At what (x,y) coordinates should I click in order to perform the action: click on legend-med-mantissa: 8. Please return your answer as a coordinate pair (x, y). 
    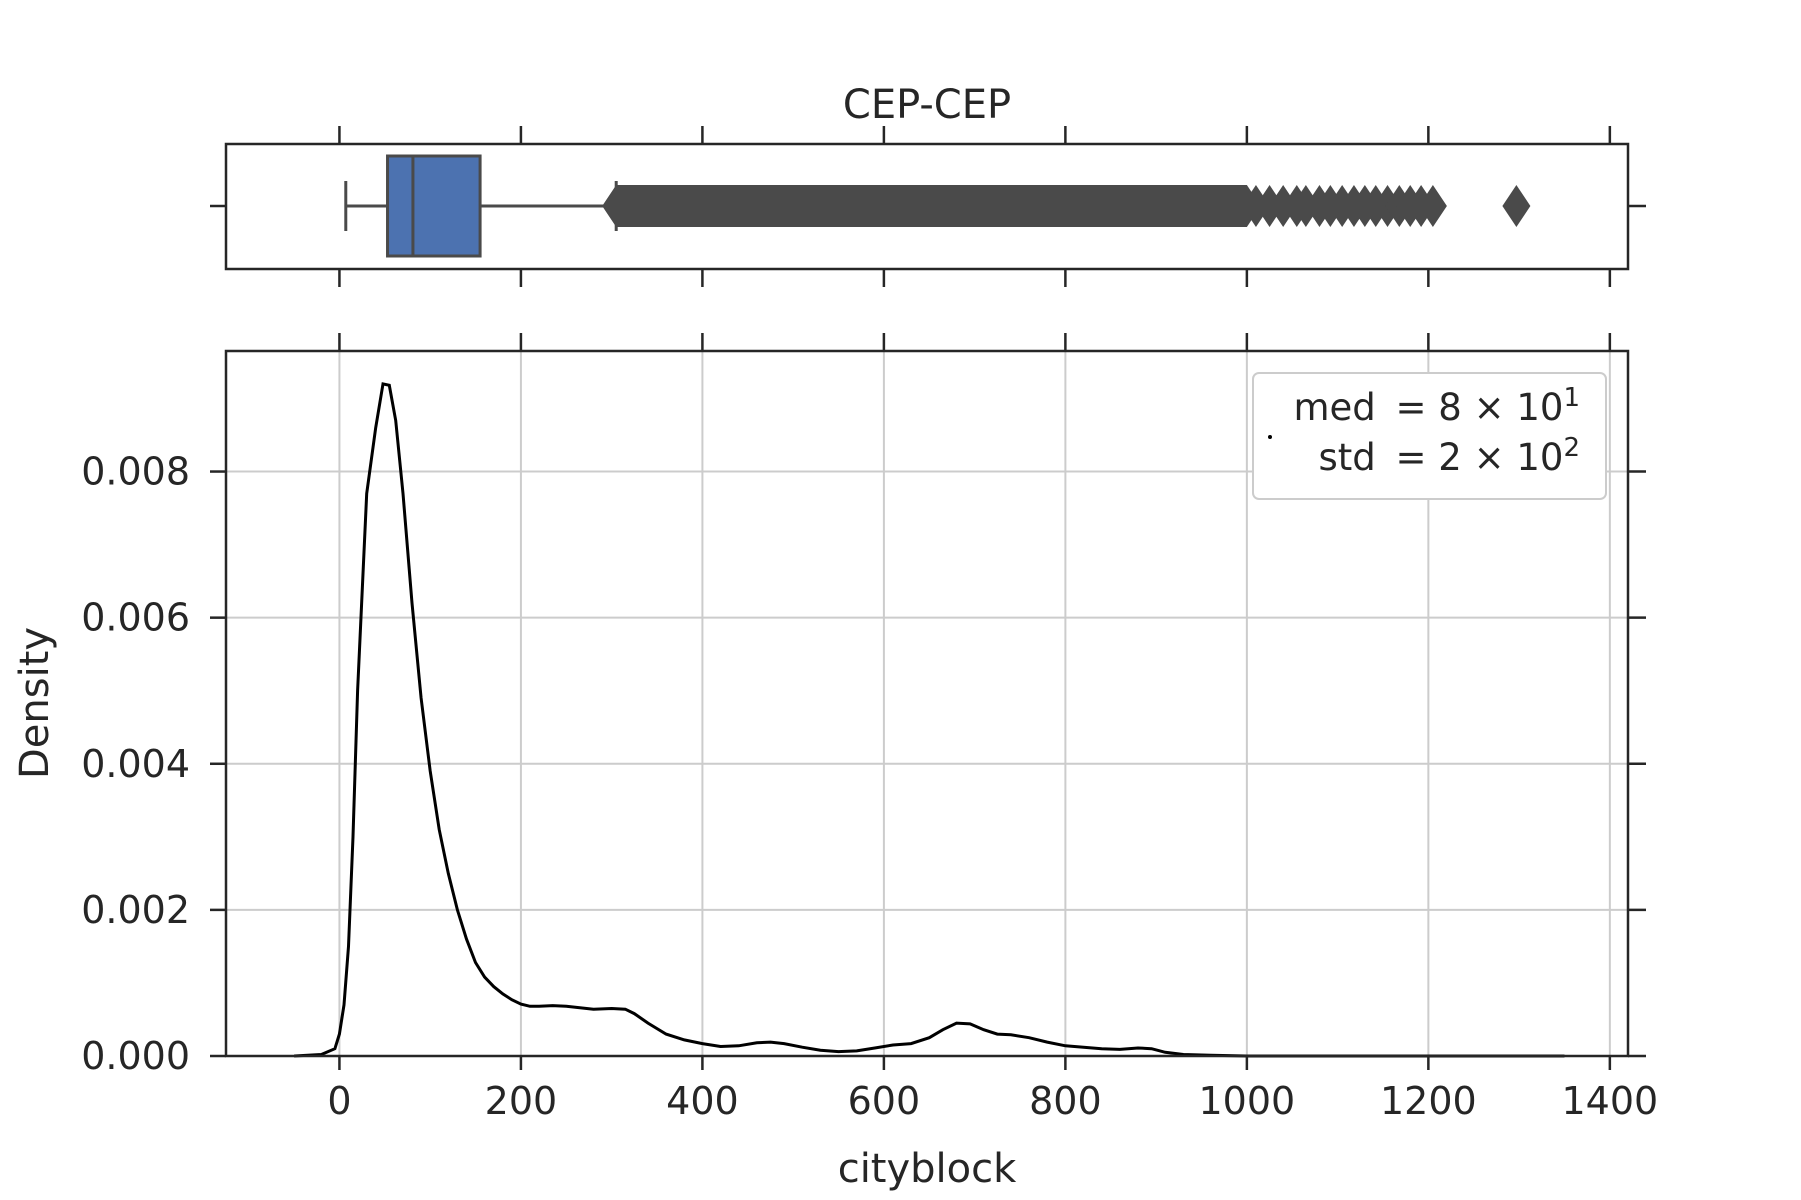
    Looking at the image, I should click on (1450, 407).